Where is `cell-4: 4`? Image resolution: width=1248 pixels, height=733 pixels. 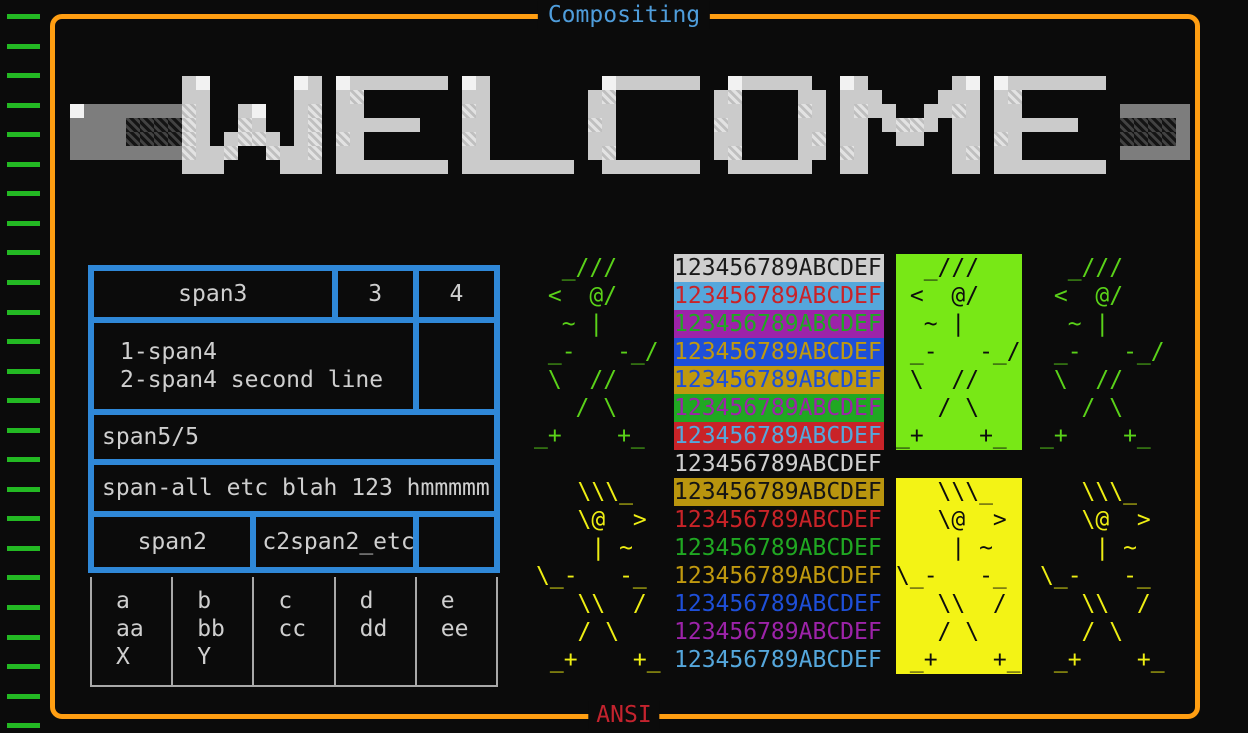 cell-4: 4 is located at coordinates (456, 294).